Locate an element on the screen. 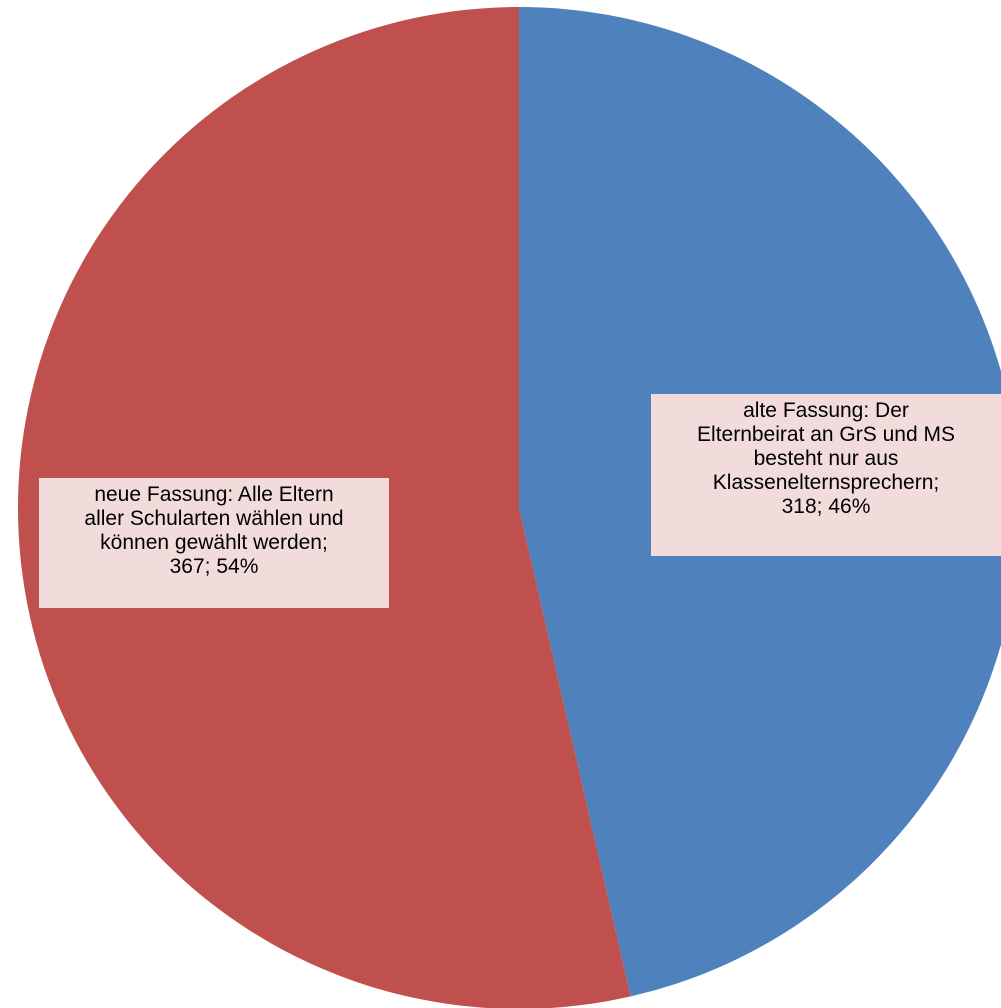  data-label-line: neue Fassung: Alle Eltern is located at coordinates (214, 495).